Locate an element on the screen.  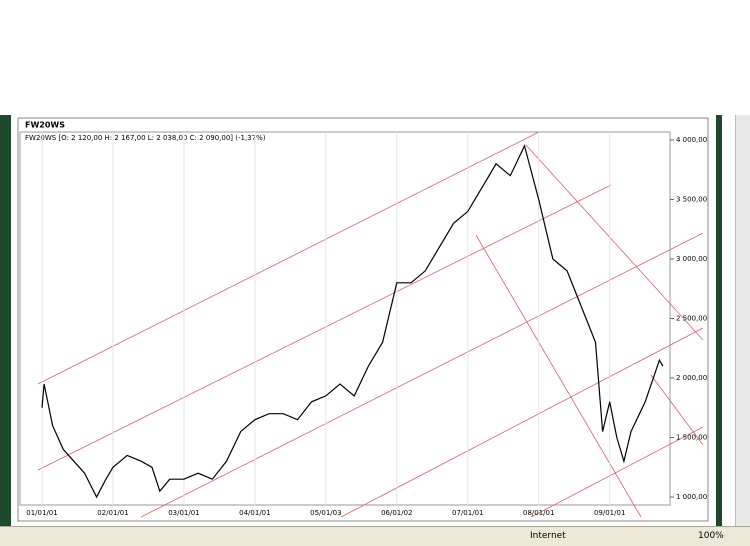
zoom-level: 100% is located at coordinates (711, 536).